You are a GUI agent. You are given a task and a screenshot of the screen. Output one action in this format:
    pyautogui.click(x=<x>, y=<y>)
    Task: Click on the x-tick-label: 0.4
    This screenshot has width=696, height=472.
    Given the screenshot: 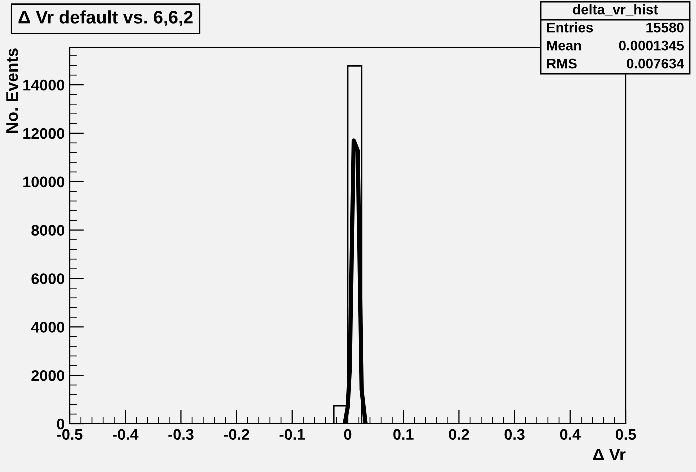 What is the action you would take?
    pyautogui.click(x=570, y=434)
    